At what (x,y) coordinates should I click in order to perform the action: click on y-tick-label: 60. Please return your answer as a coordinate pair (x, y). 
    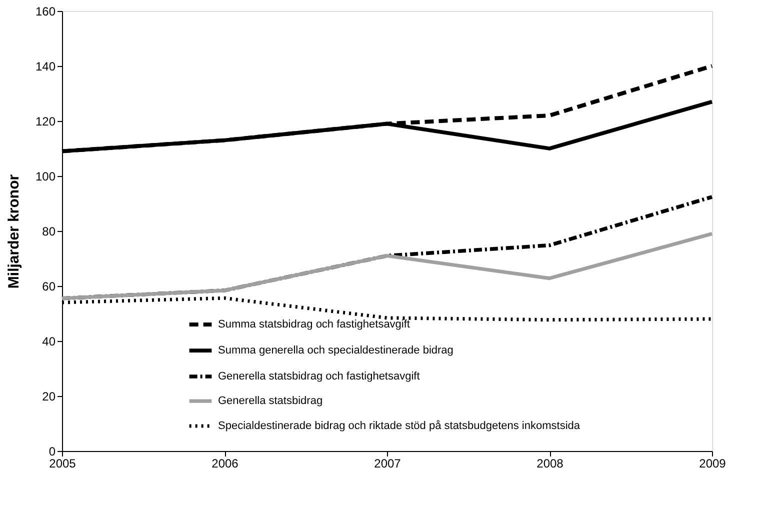
    Looking at the image, I should click on (49, 287).